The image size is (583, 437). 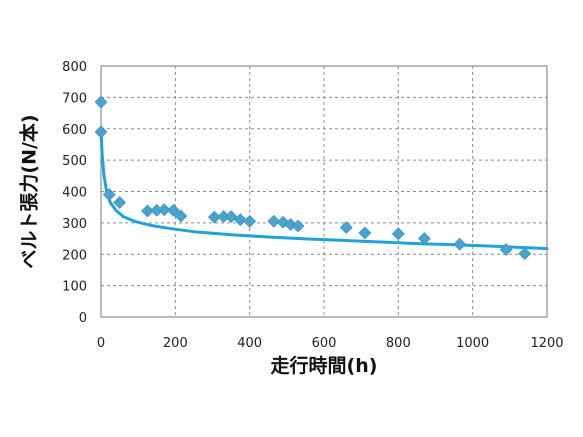 I want to click on y-tick-label: 200, so click(x=74, y=255).